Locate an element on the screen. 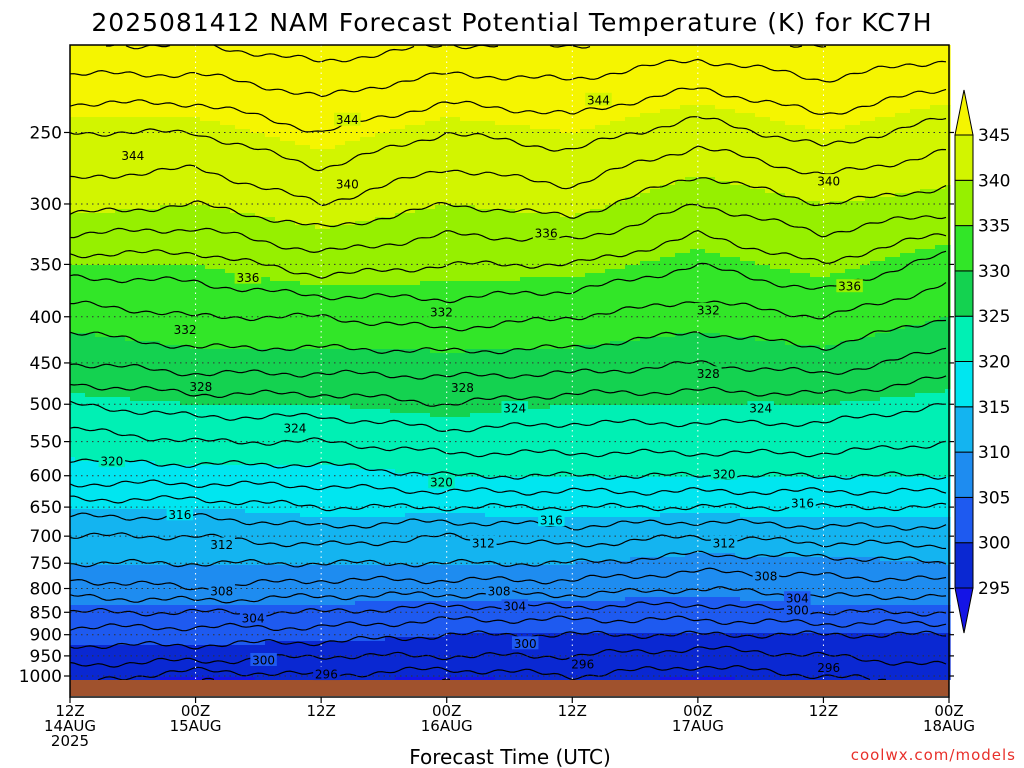 The width and height of the screenshot is (1024, 768). y-tick-label: 550 is located at coordinates (46, 443).